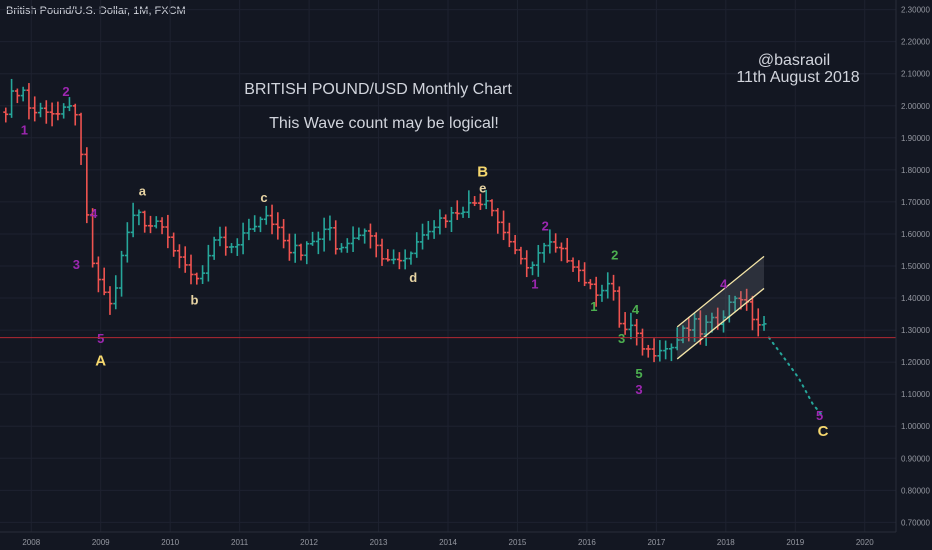 The height and width of the screenshot is (550, 932). What do you see at coordinates (915, 298) in the screenshot?
I see `y-tick-label: 1.40000` at bounding box center [915, 298].